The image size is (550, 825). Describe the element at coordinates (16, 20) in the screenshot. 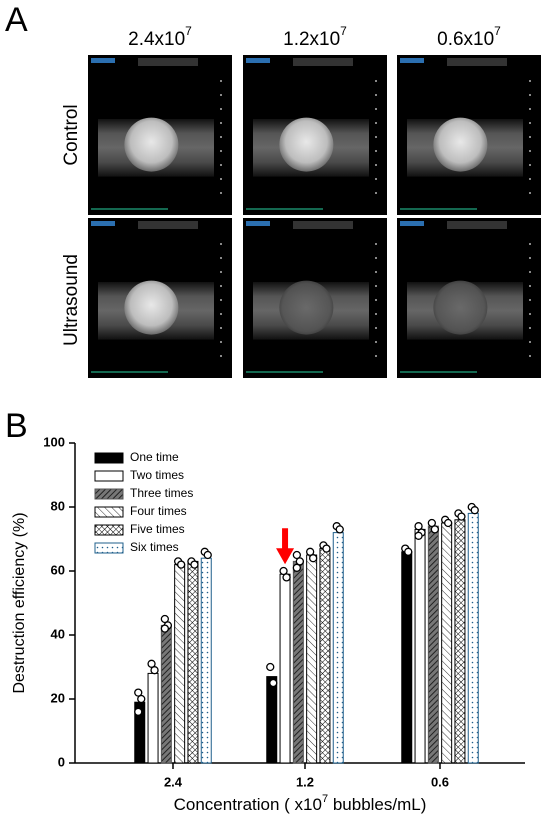

I see `panel-label: A` at that location.